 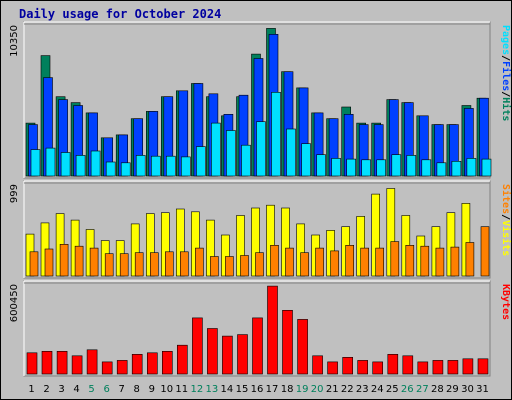 I want to click on legend-part: Files, so click(x=506, y=76).